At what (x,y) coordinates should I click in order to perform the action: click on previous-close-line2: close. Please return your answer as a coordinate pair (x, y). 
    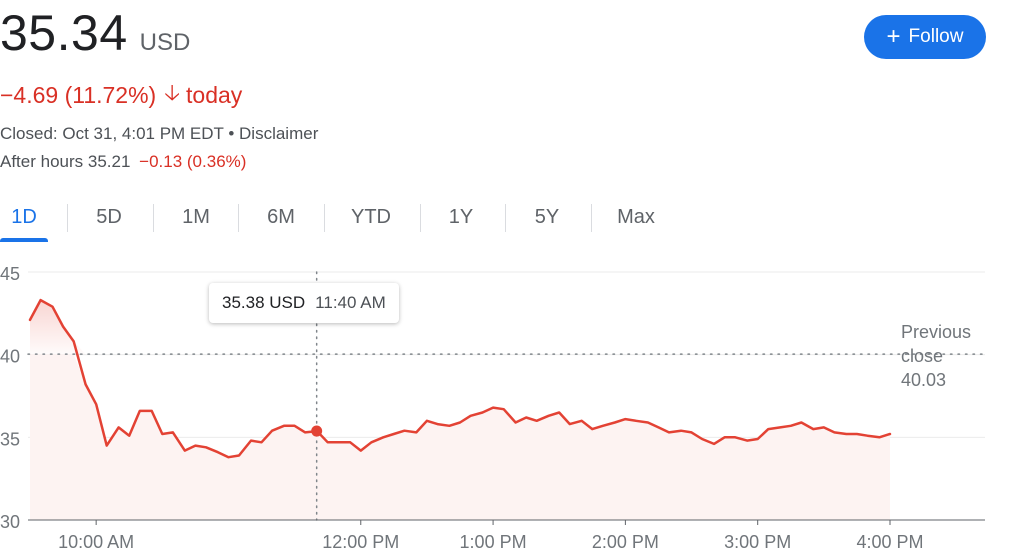
    Looking at the image, I should click on (922, 356).